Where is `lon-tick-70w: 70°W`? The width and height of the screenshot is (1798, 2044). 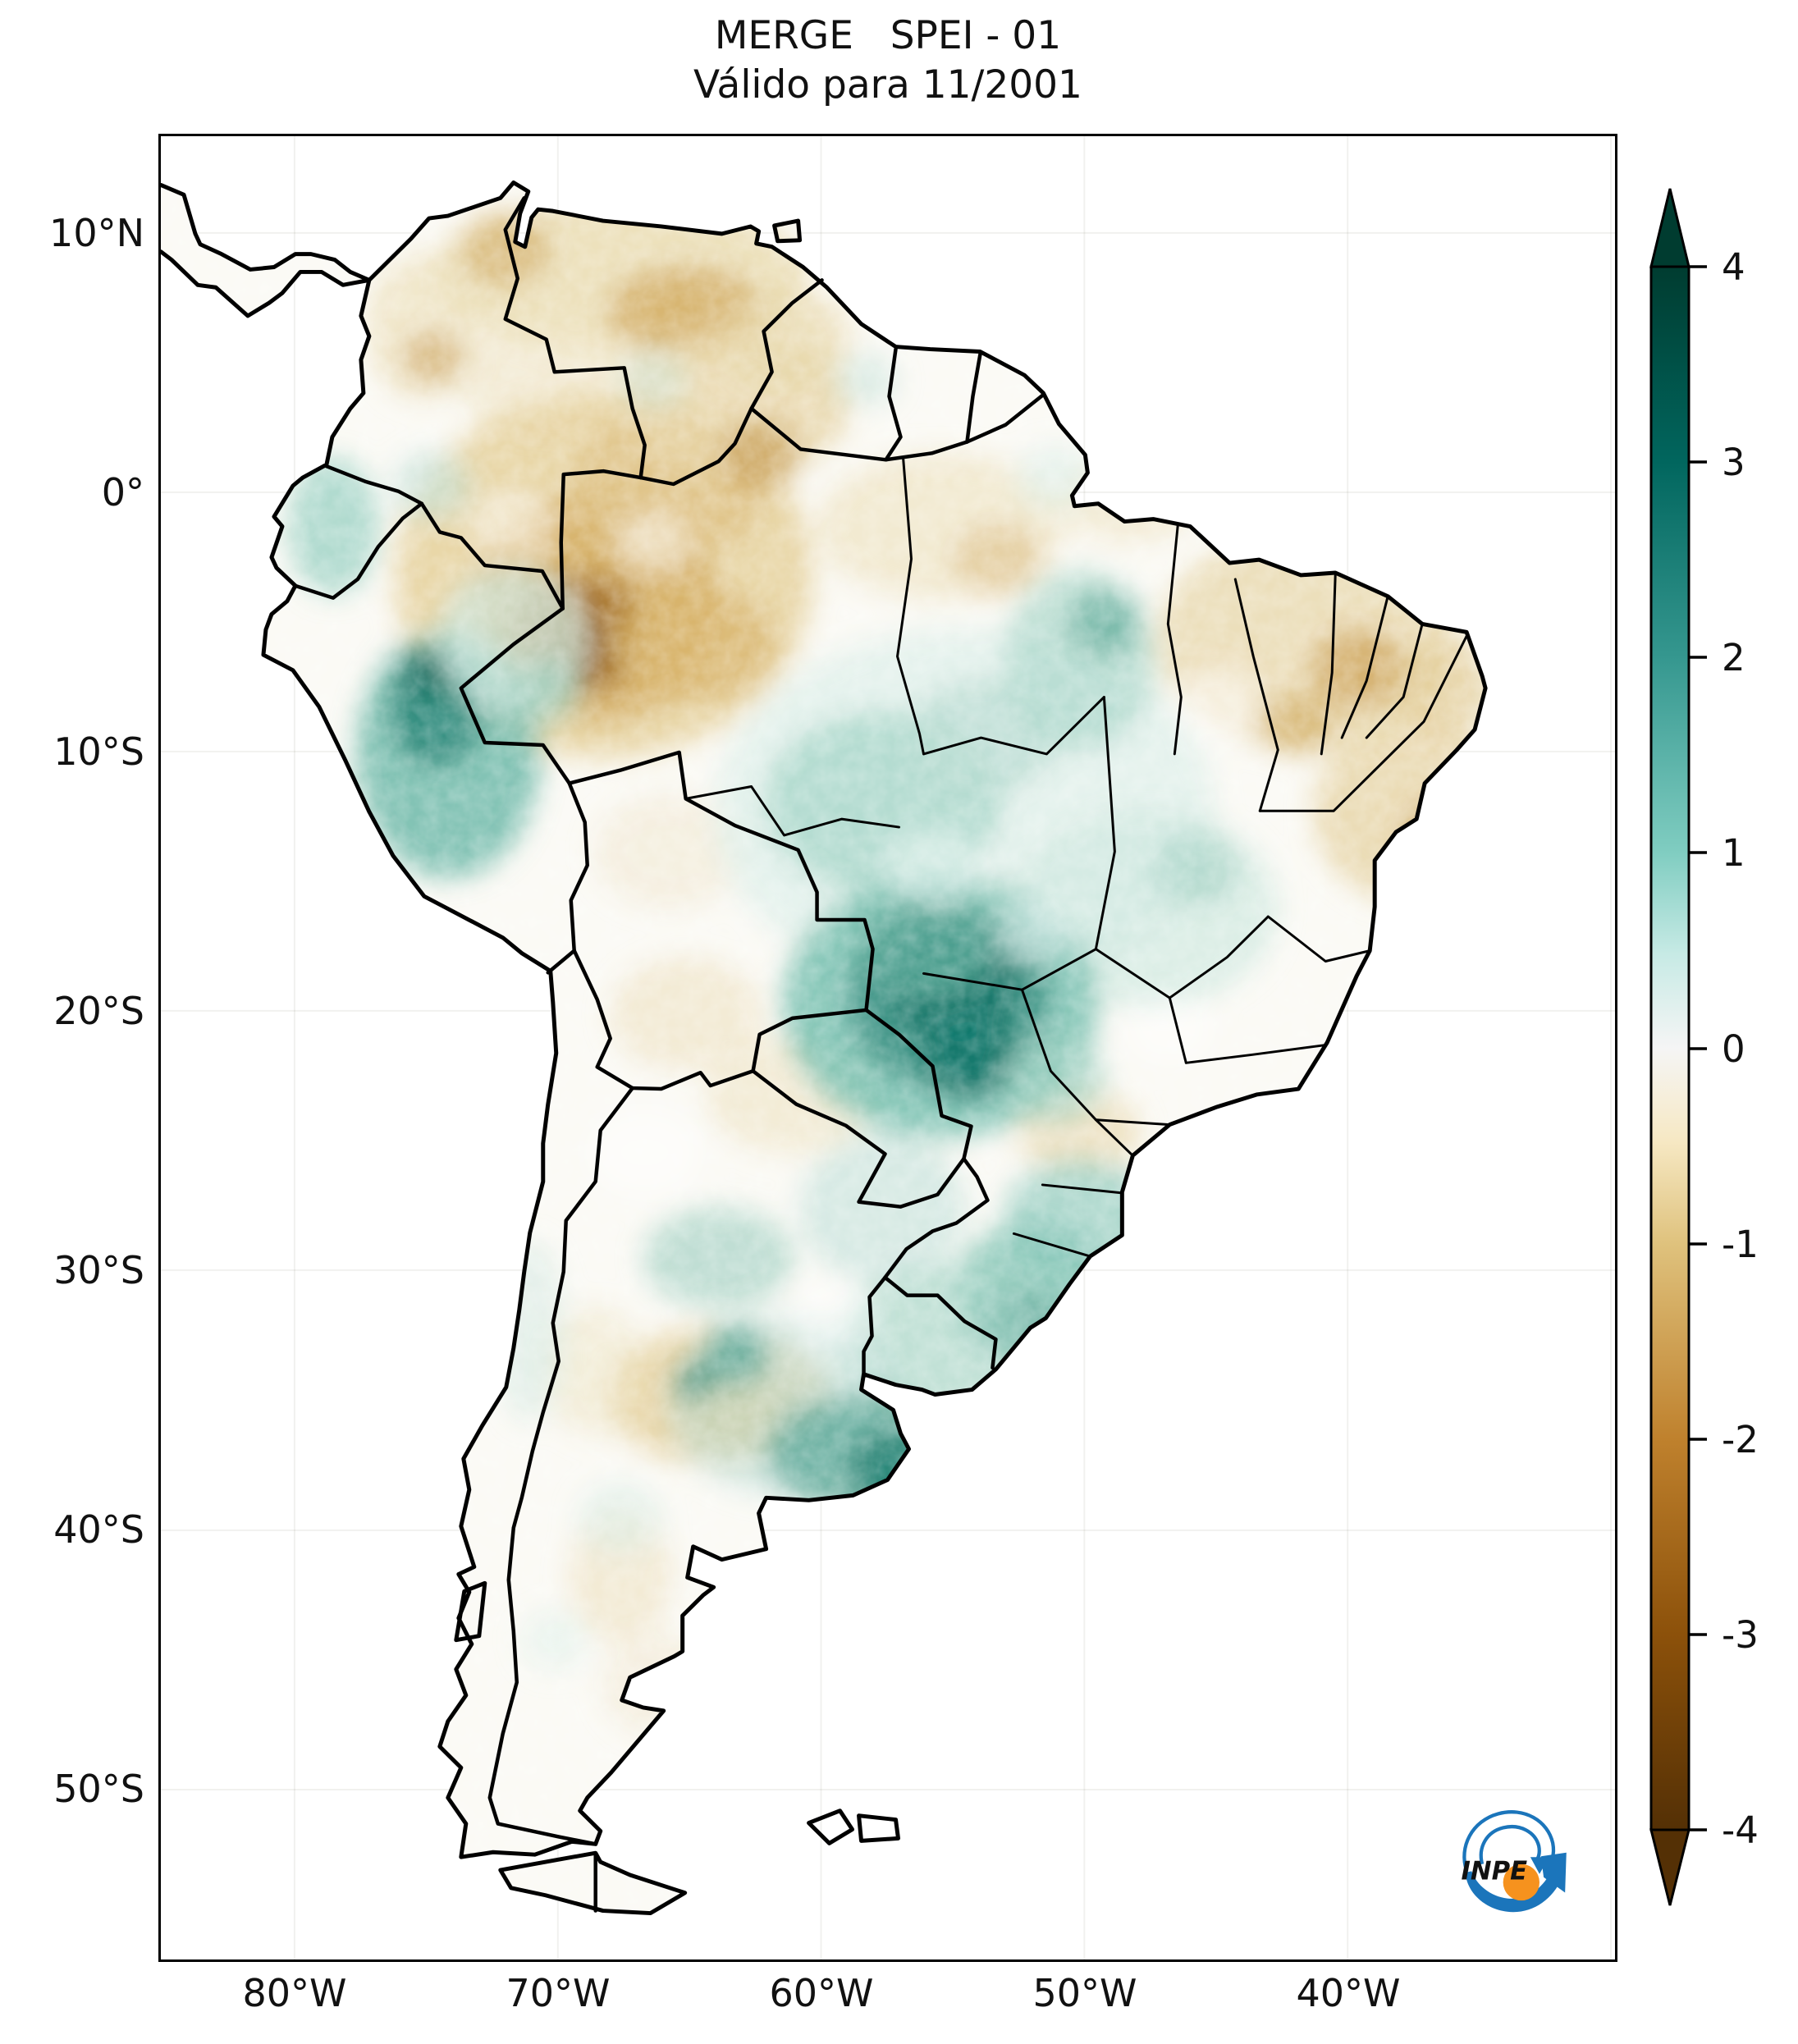 lon-tick-70w: 70°W is located at coordinates (558, 1993).